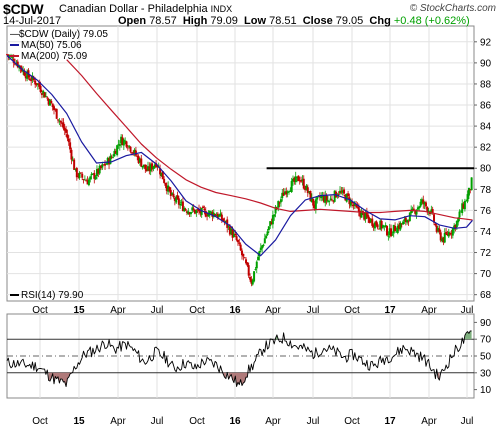 The image size is (499, 426). I want to click on rsi-y-axis: 10 30 50 70 90, so click(483, 357).